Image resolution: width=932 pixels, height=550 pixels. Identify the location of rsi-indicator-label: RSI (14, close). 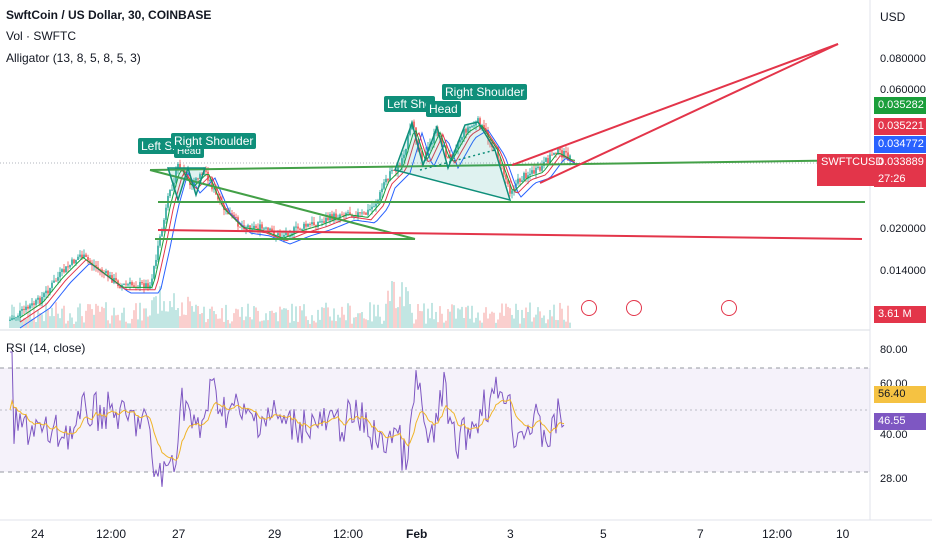
(46, 348).